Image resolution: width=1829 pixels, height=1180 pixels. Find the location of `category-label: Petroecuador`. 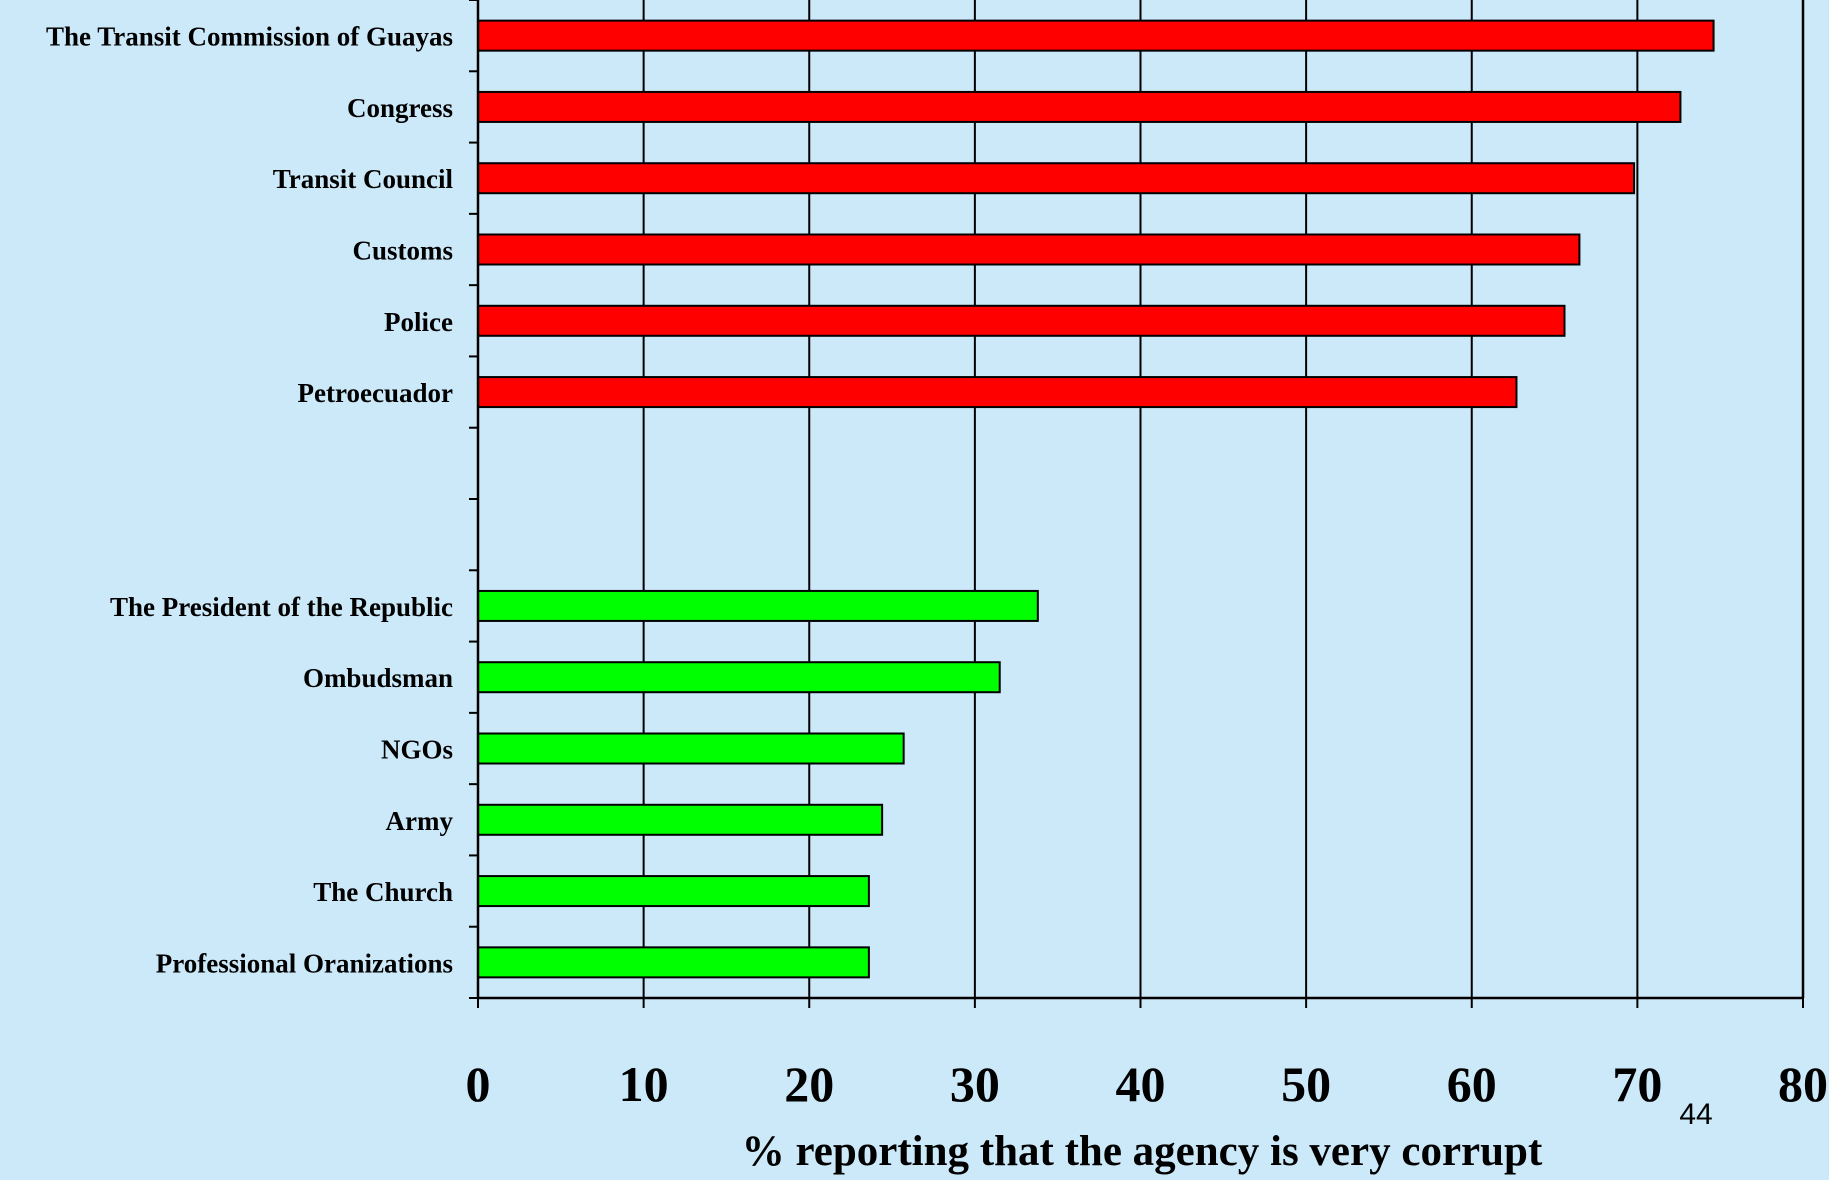

category-label: Petroecuador is located at coordinates (375, 393).